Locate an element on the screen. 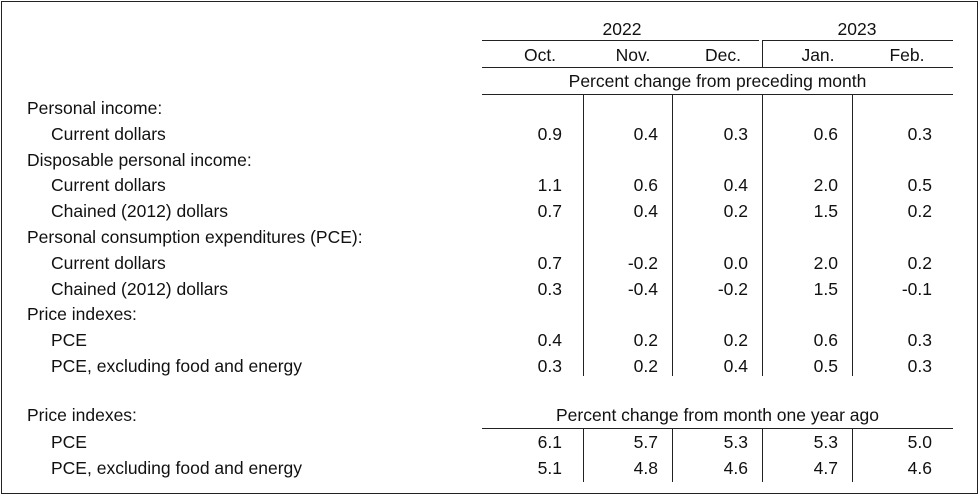  unit-monthly-caption: Percent change from preceding month is located at coordinates (717, 81).